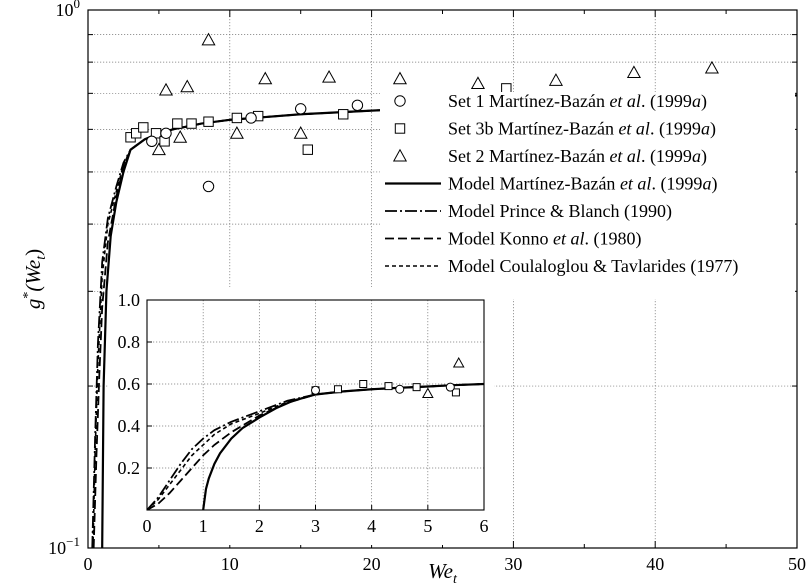 Image resolution: width=809 pixels, height=584 pixels. Describe the element at coordinates (371, 526) in the screenshot. I see `inset-x-tick-label: 4` at that location.